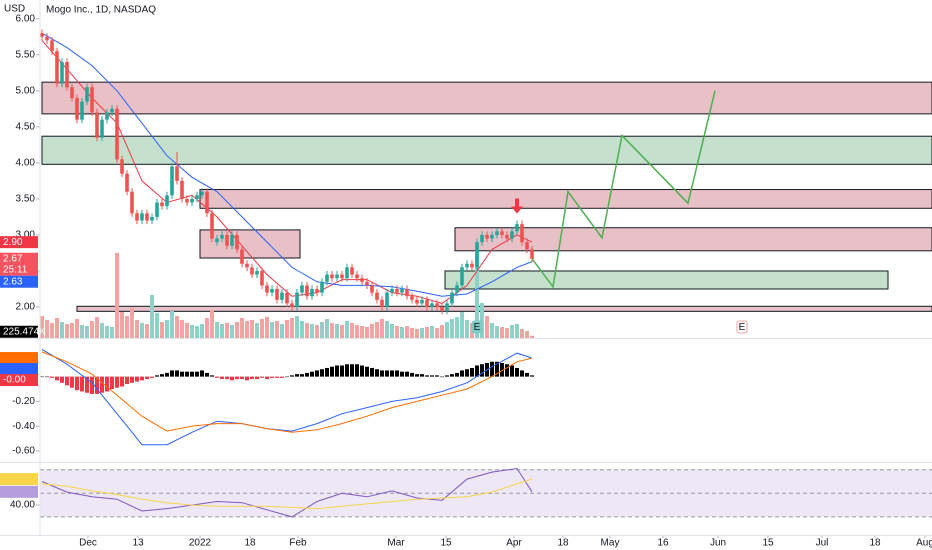 The width and height of the screenshot is (932, 550). Describe the element at coordinates (13, 242) in the screenshot. I see `value-tag-label: 2.90` at that location.